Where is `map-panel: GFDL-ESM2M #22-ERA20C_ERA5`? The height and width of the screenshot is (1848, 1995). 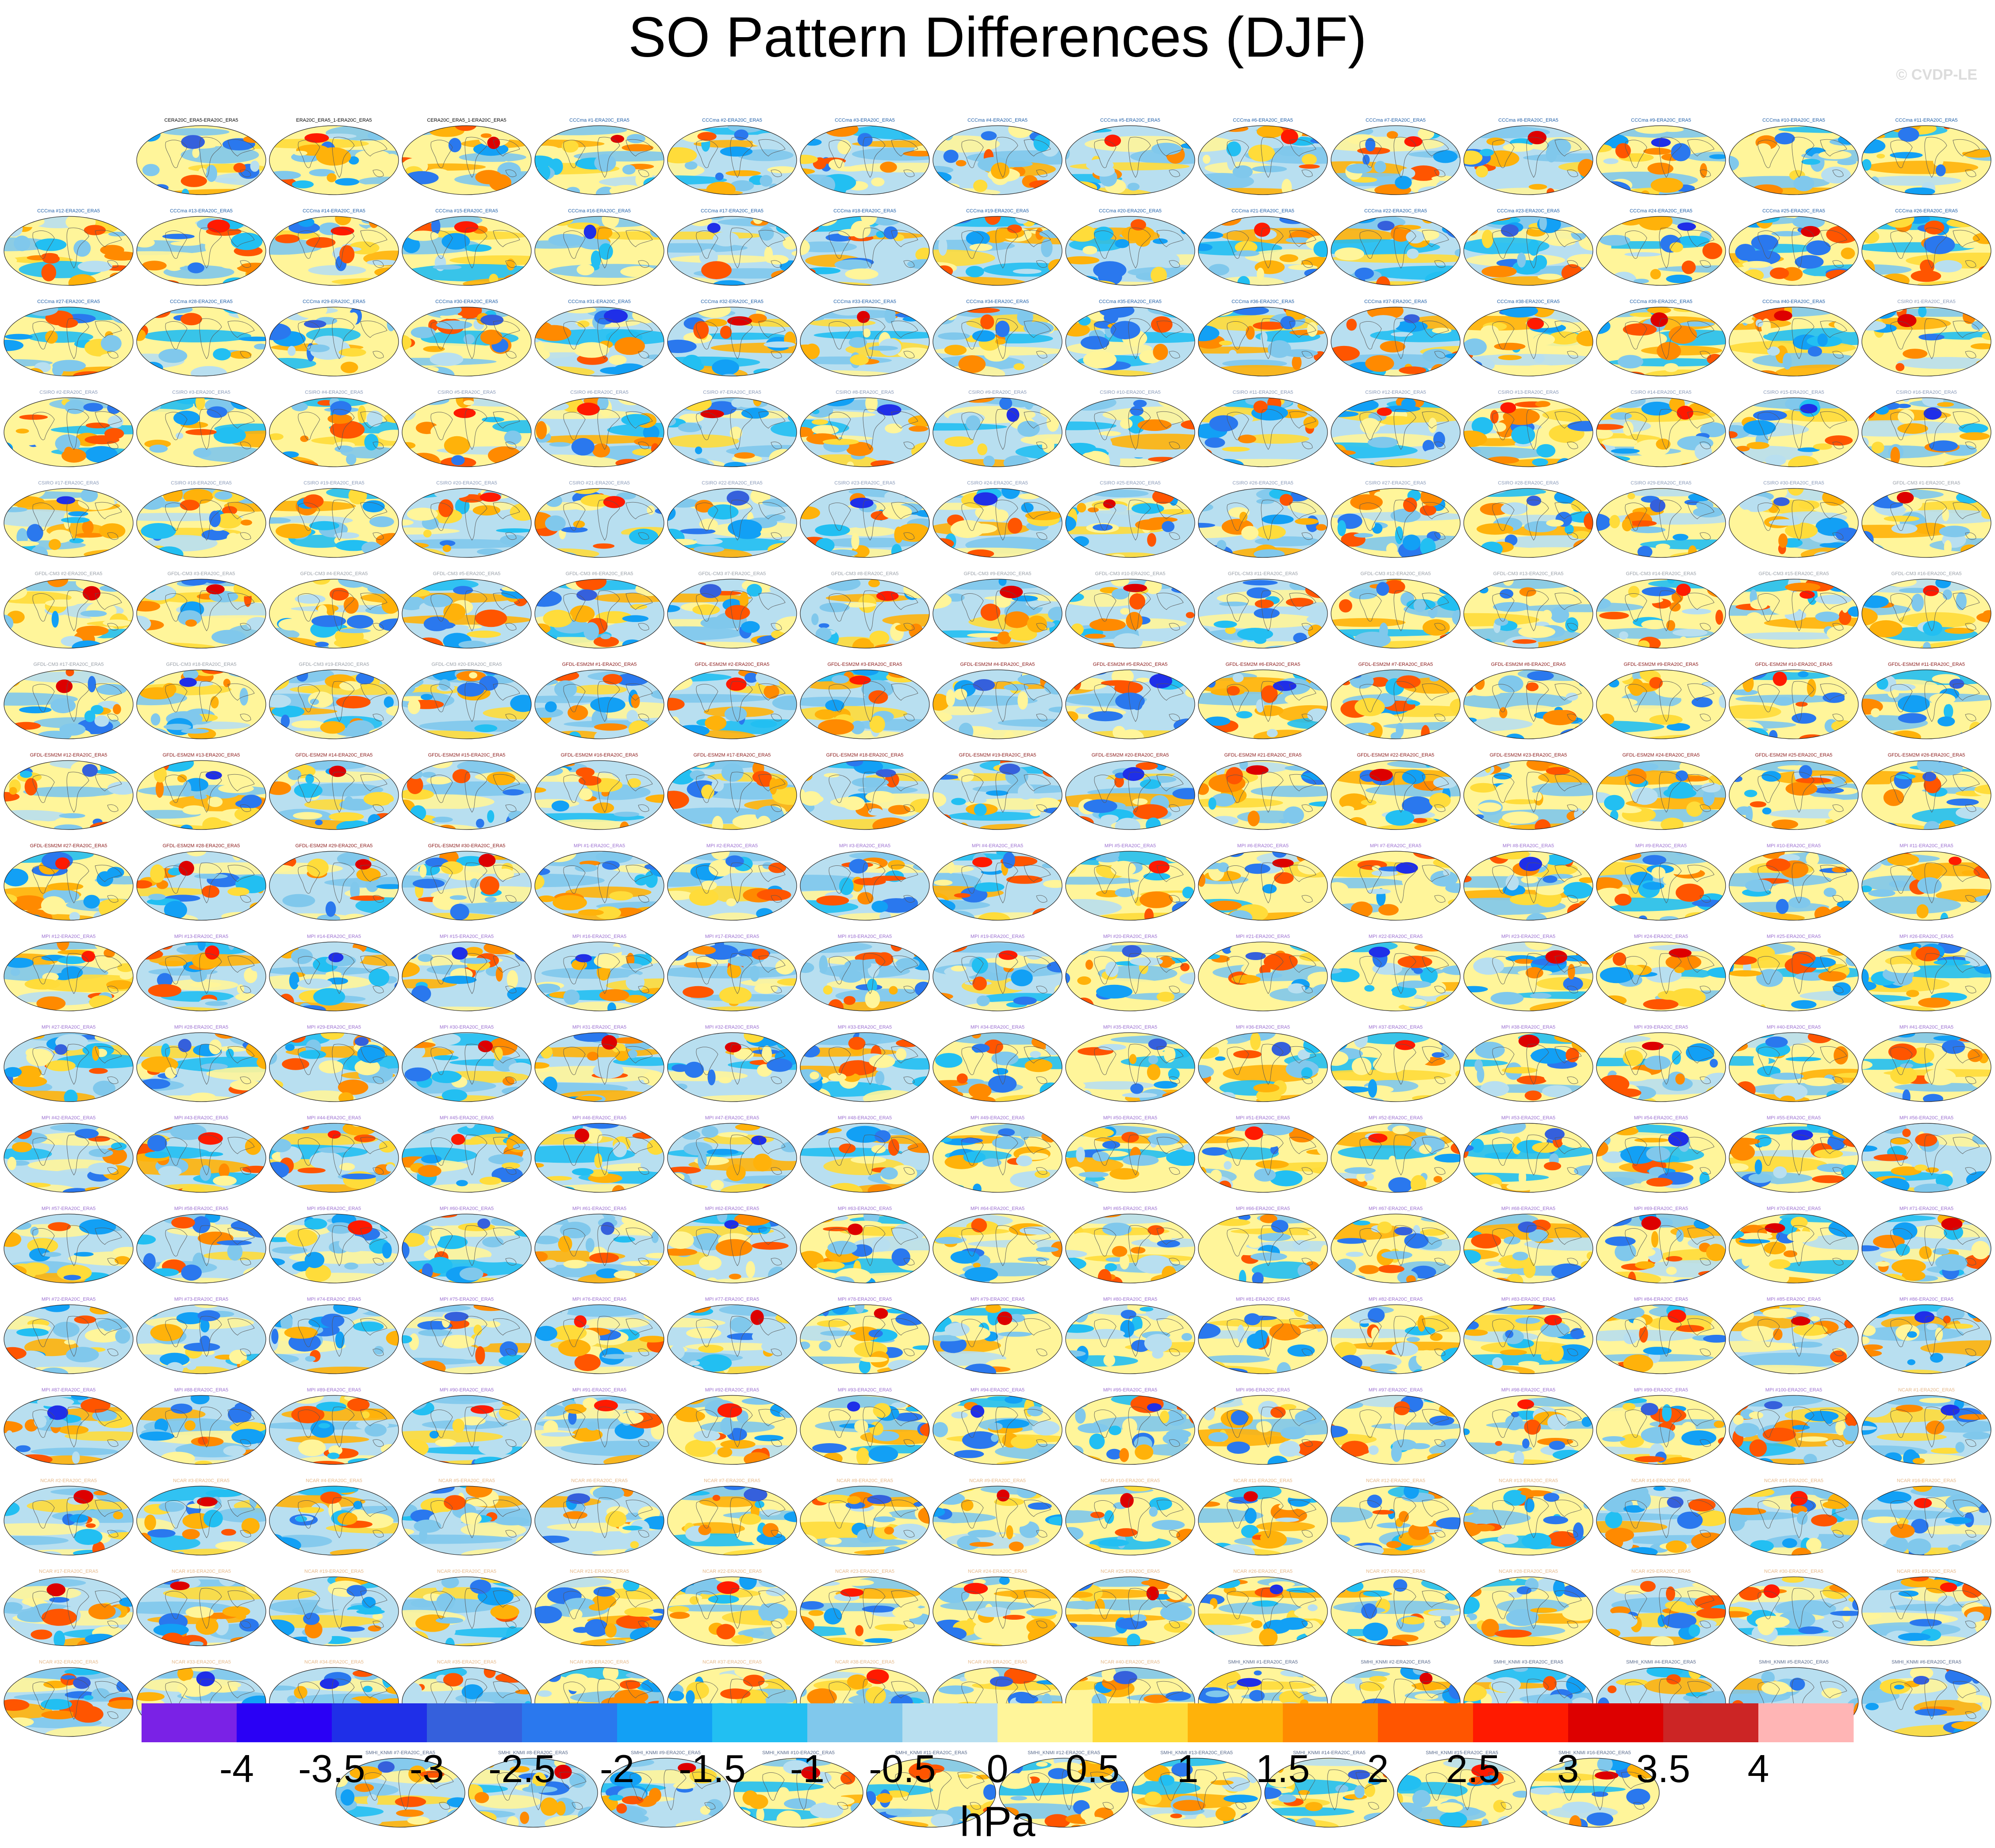 map-panel: GFDL-ESM2M #22-ERA20C_ERA5 is located at coordinates (1395, 792).